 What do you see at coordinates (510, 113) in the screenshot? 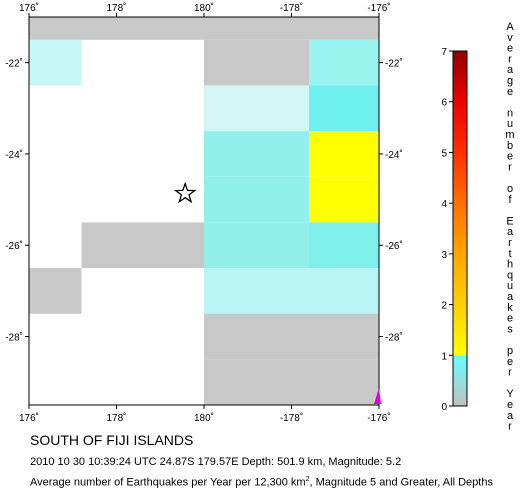
I see `colorbar-title-letter: n` at bounding box center [510, 113].